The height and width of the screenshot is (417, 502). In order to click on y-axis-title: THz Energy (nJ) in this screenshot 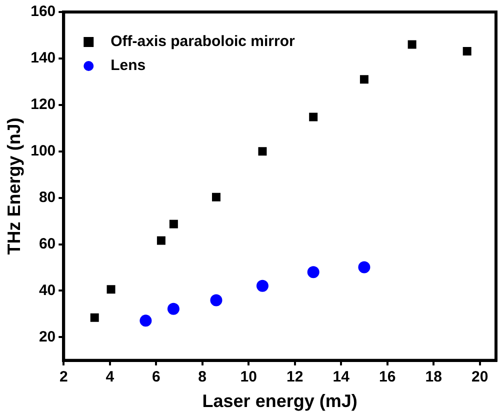, I will do `click(14, 186)`.